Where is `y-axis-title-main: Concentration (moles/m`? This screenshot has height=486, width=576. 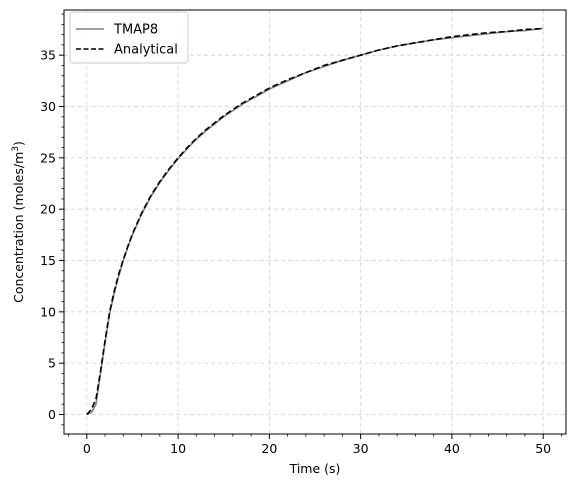
y-axis-title-main: Concentration (moles/m is located at coordinates (18, 227).